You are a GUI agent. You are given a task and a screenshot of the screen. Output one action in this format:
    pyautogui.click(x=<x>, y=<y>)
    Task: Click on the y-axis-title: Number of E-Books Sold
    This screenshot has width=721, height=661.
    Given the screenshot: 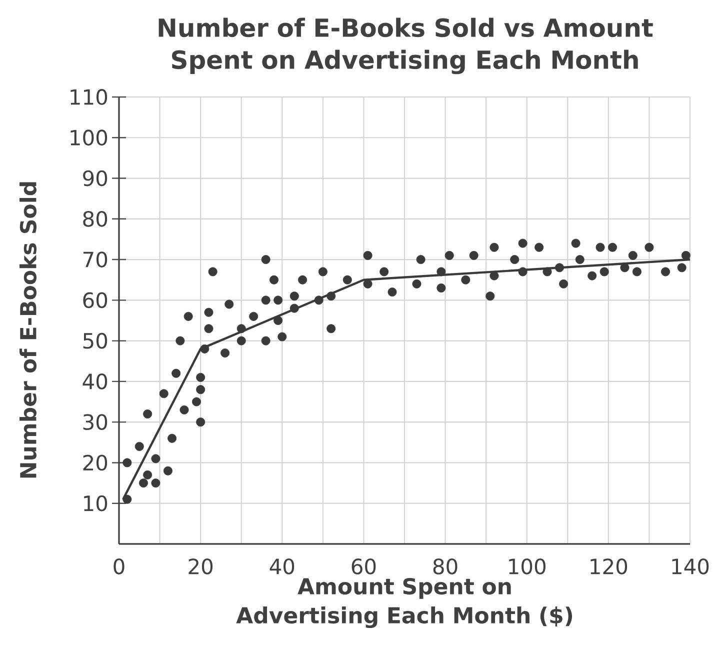 What is the action you would take?
    pyautogui.click(x=28, y=330)
    